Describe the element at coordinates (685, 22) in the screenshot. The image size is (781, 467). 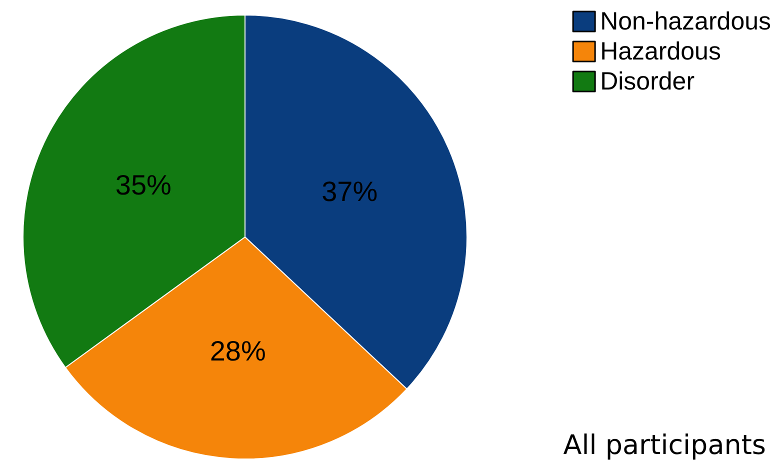
I see `legend-label: Non-hazardous` at that location.